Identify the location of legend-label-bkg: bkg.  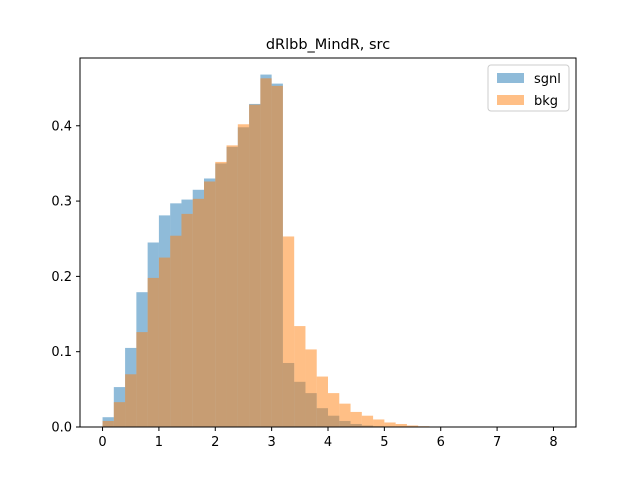
(546, 101).